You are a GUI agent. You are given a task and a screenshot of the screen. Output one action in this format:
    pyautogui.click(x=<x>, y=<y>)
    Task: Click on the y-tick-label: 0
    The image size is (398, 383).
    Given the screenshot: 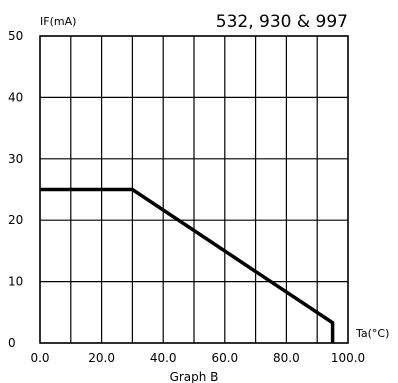 What is the action you would take?
    pyautogui.click(x=12, y=343)
    